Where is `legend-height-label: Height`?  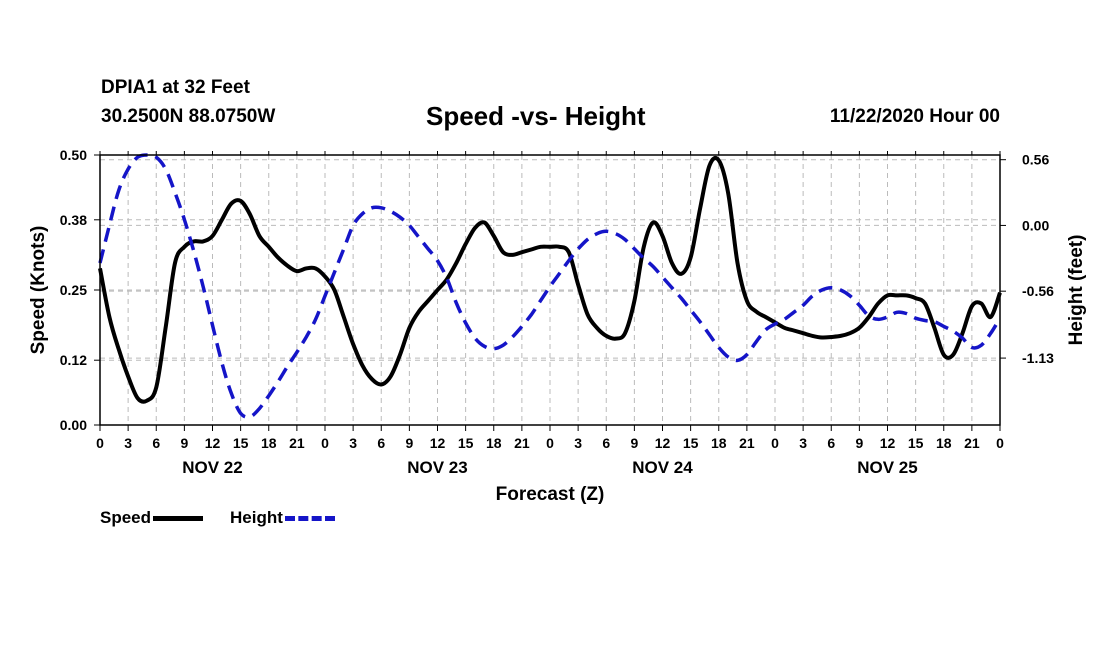 legend-height-label: Height is located at coordinates (256, 517).